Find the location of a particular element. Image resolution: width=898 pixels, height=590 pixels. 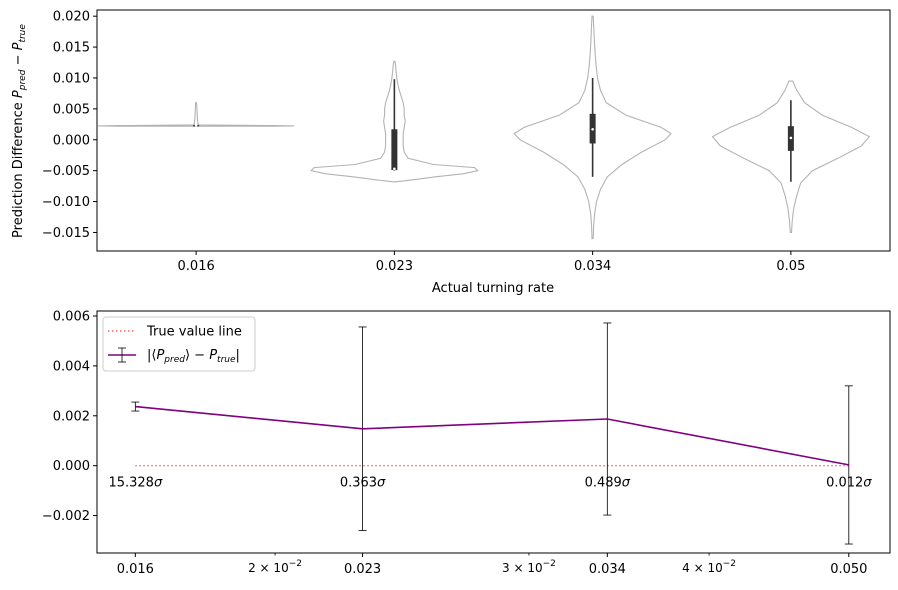

violin-0.016 is located at coordinates (196, 114).